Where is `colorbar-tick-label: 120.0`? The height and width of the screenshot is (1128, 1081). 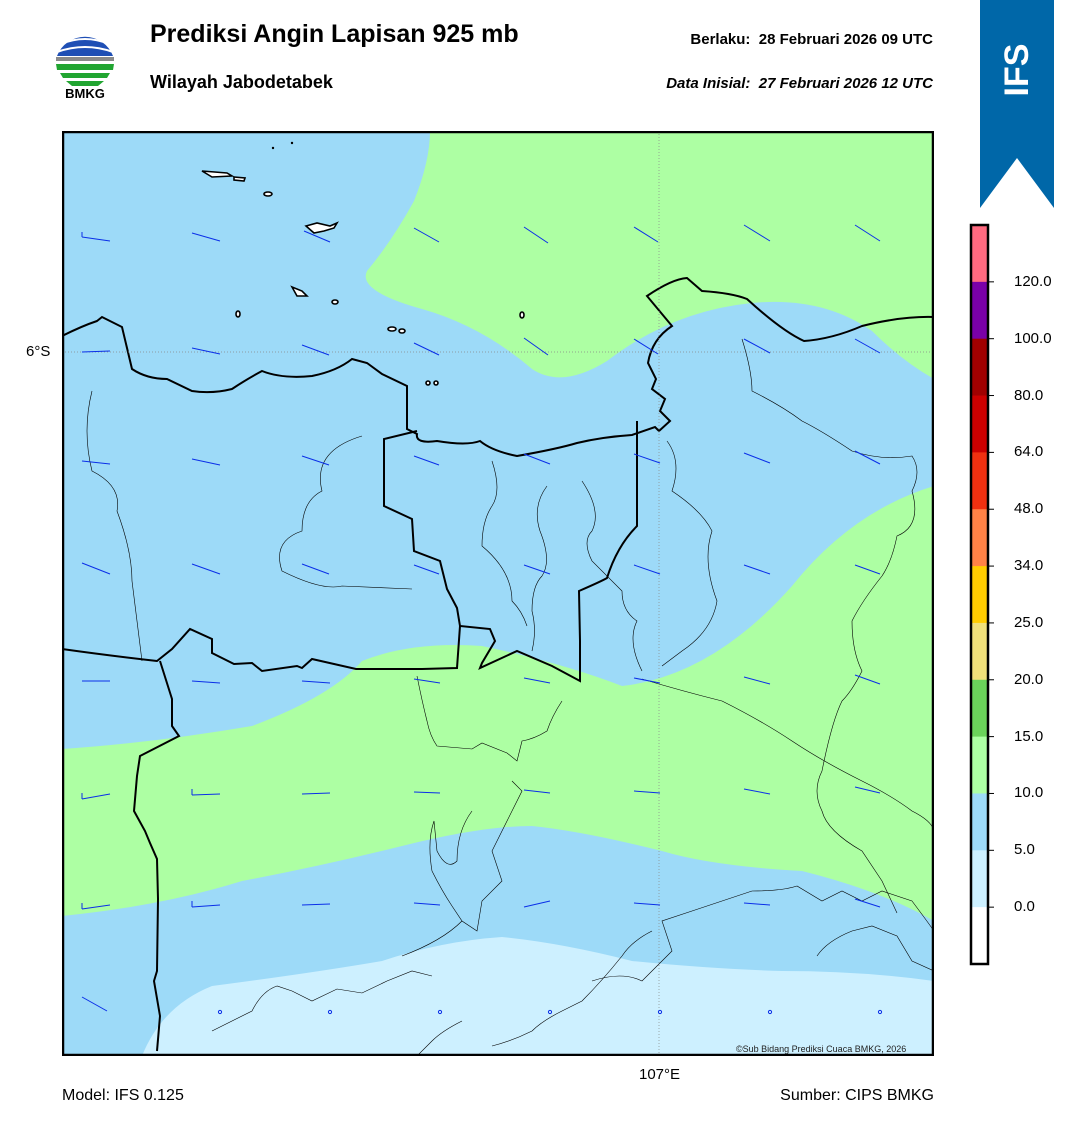 colorbar-tick-label: 120.0 is located at coordinates (1033, 281).